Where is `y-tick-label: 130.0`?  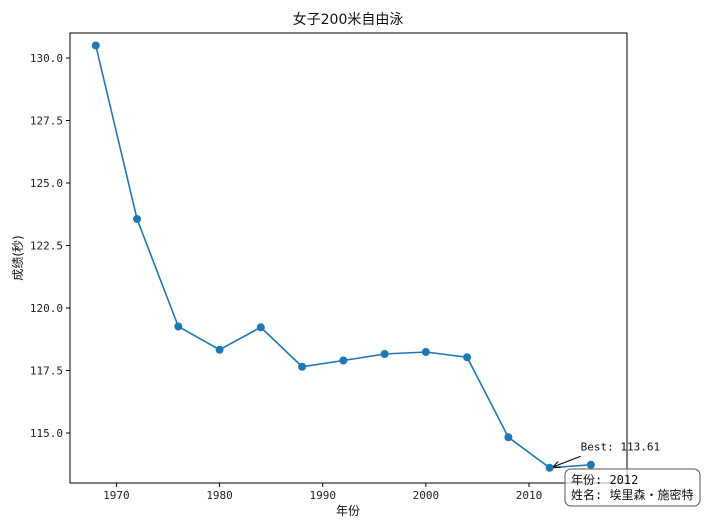 y-tick-label: 130.0 is located at coordinates (46, 58).